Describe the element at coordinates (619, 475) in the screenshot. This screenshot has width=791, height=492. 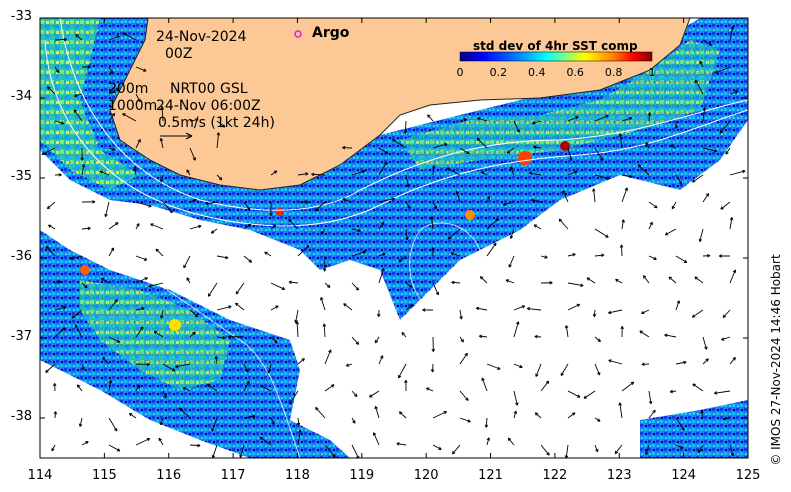
I see `x-tick-label: 123` at that location.